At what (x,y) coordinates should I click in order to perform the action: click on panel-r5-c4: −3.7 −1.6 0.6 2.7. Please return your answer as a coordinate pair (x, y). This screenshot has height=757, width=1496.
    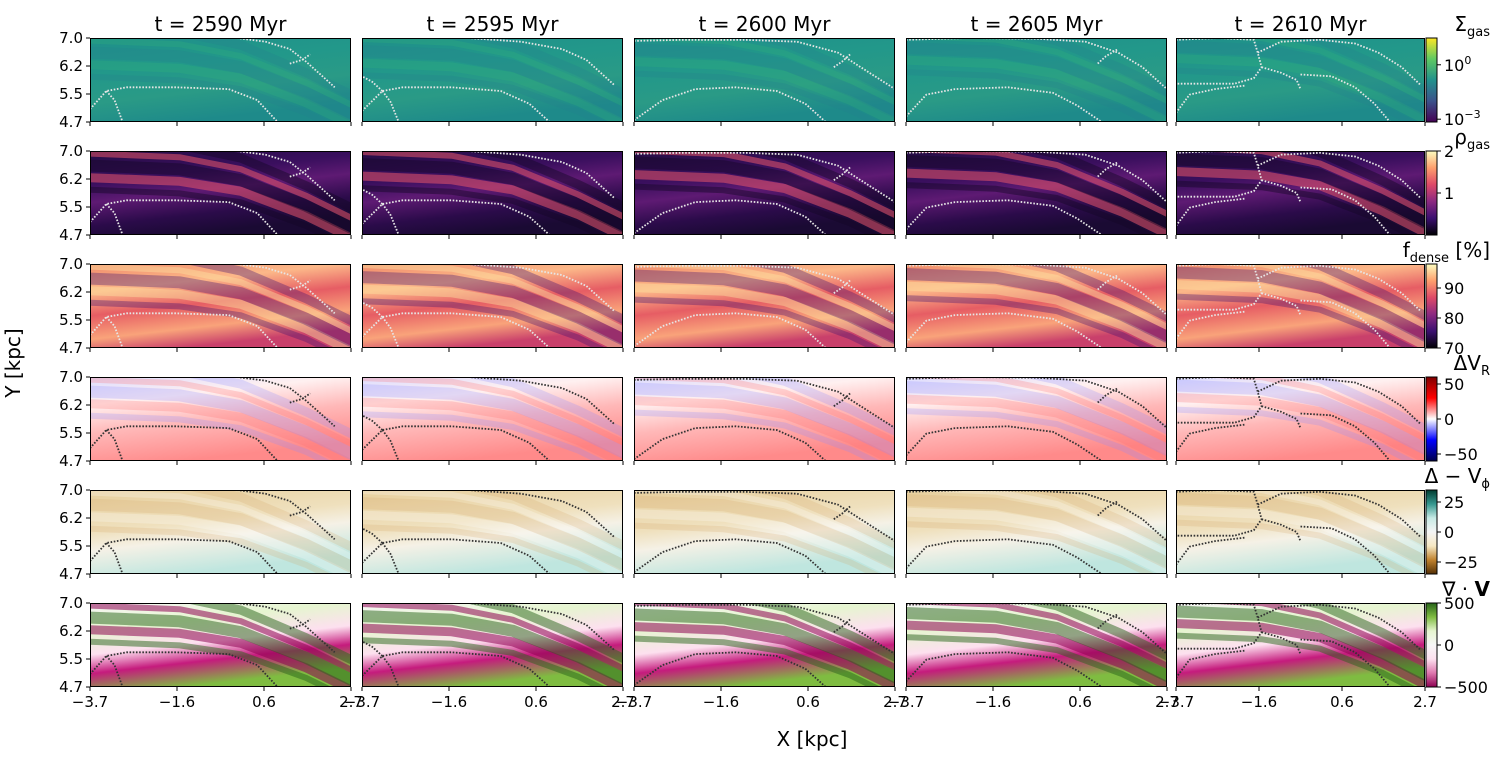
    Looking at the image, I should click on (1297, 657).